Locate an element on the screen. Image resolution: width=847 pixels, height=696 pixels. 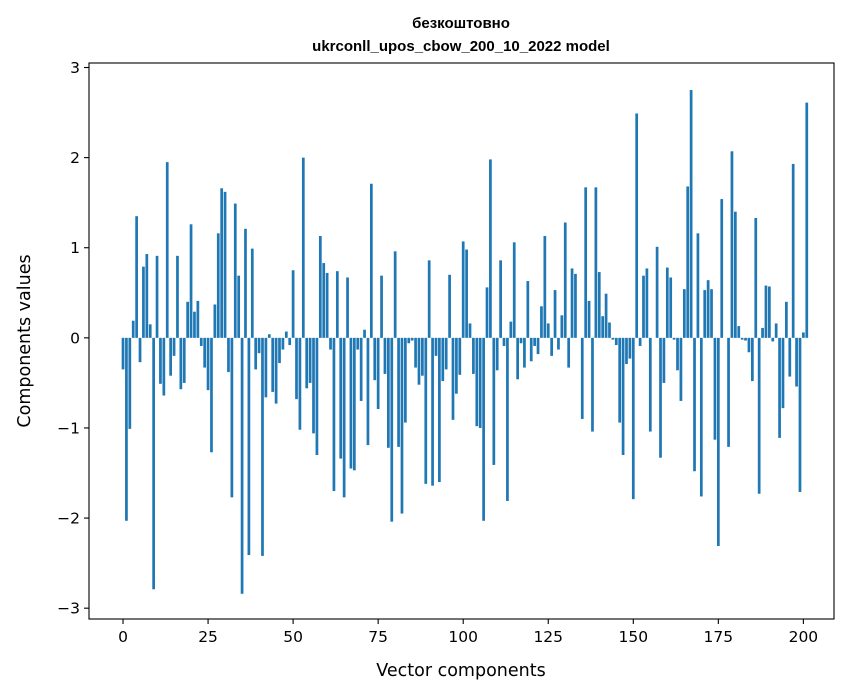
y-tick-label: −1 is located at coordinates (68, 428).